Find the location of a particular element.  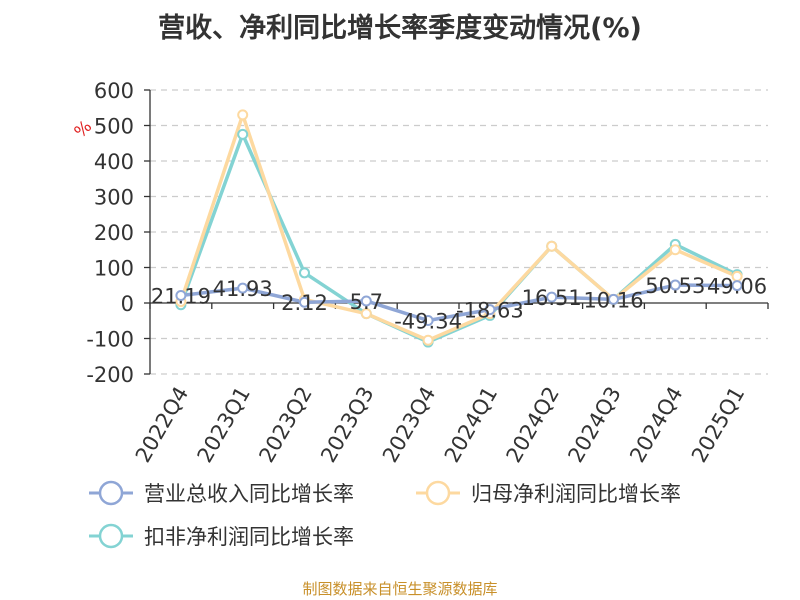

chart-title: 营收、净利同比增长率季度变动情况(%) is located at coordinates (400, 28).